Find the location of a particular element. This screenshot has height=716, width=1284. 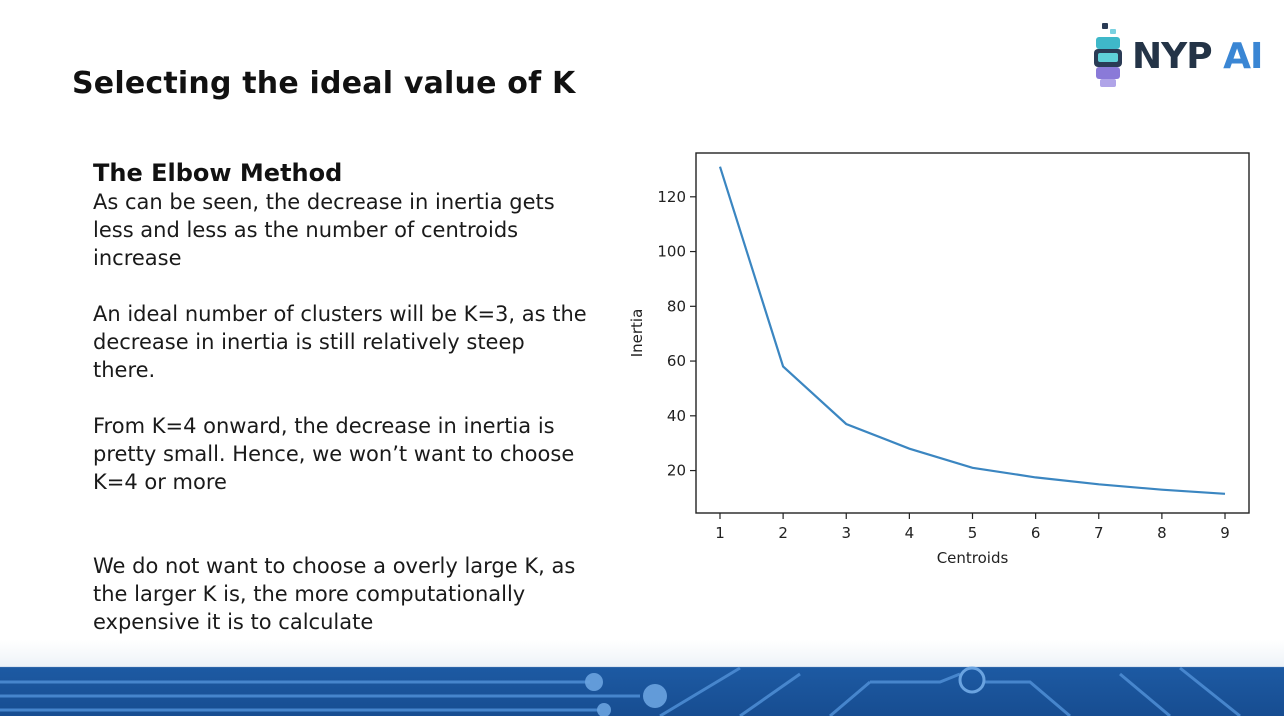

x-axis-ticks: 1 2 3 4 5 6 7 8 9 is located at coordinates (972, 527).